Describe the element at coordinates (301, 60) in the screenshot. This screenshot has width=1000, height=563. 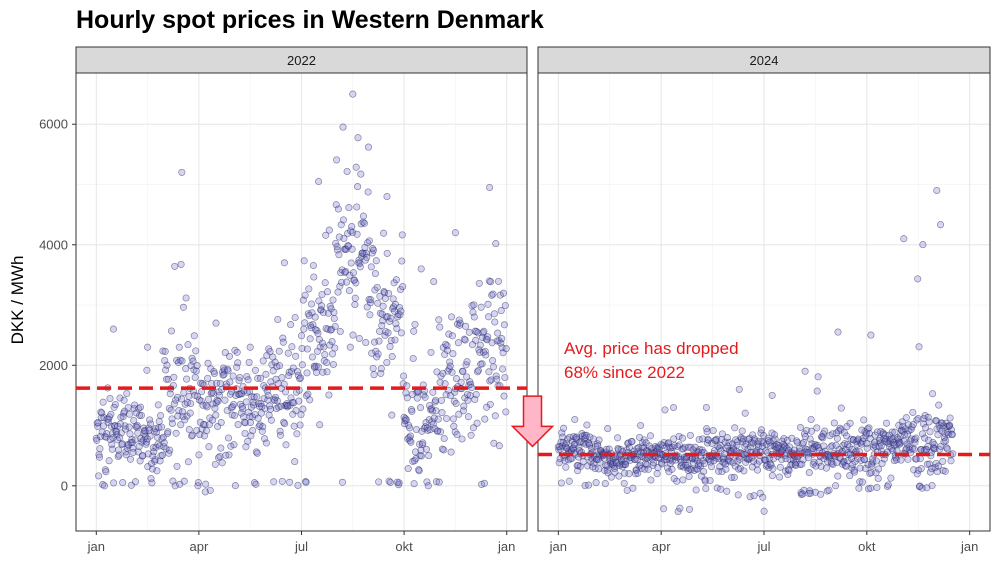
I see `strip-background` at that location.